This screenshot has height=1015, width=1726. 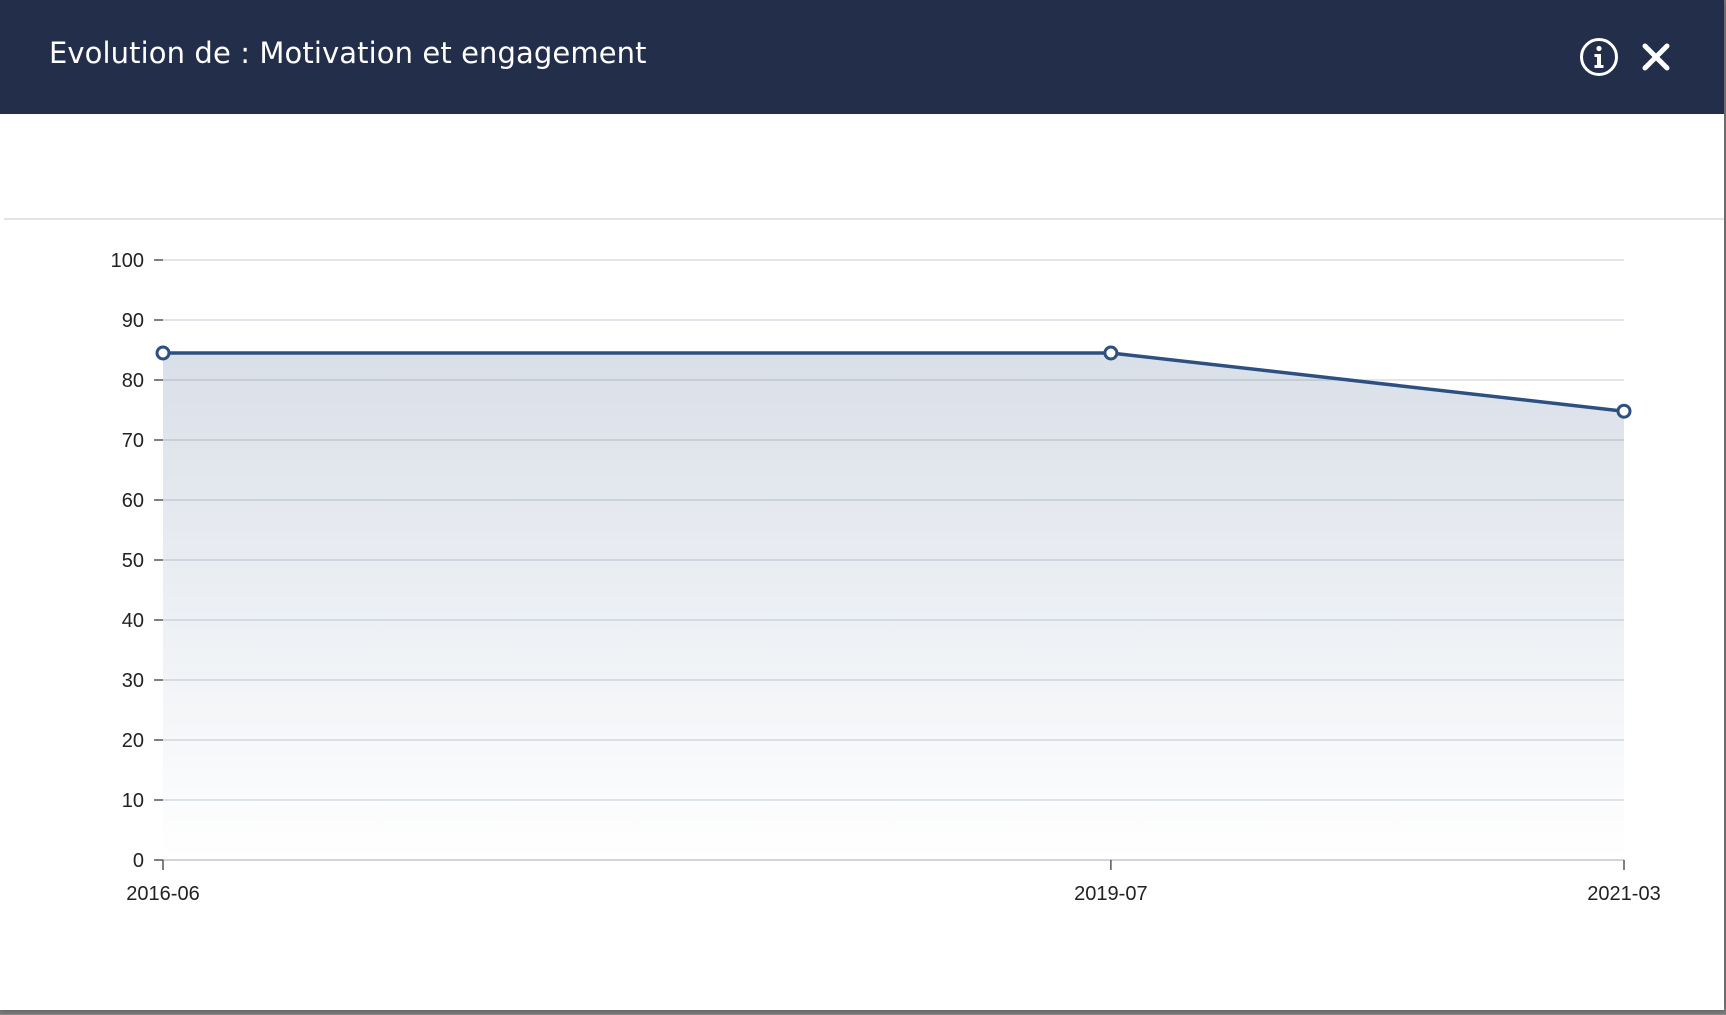 I want to click on y-tick-label: 100, so click(x=127, y=261).